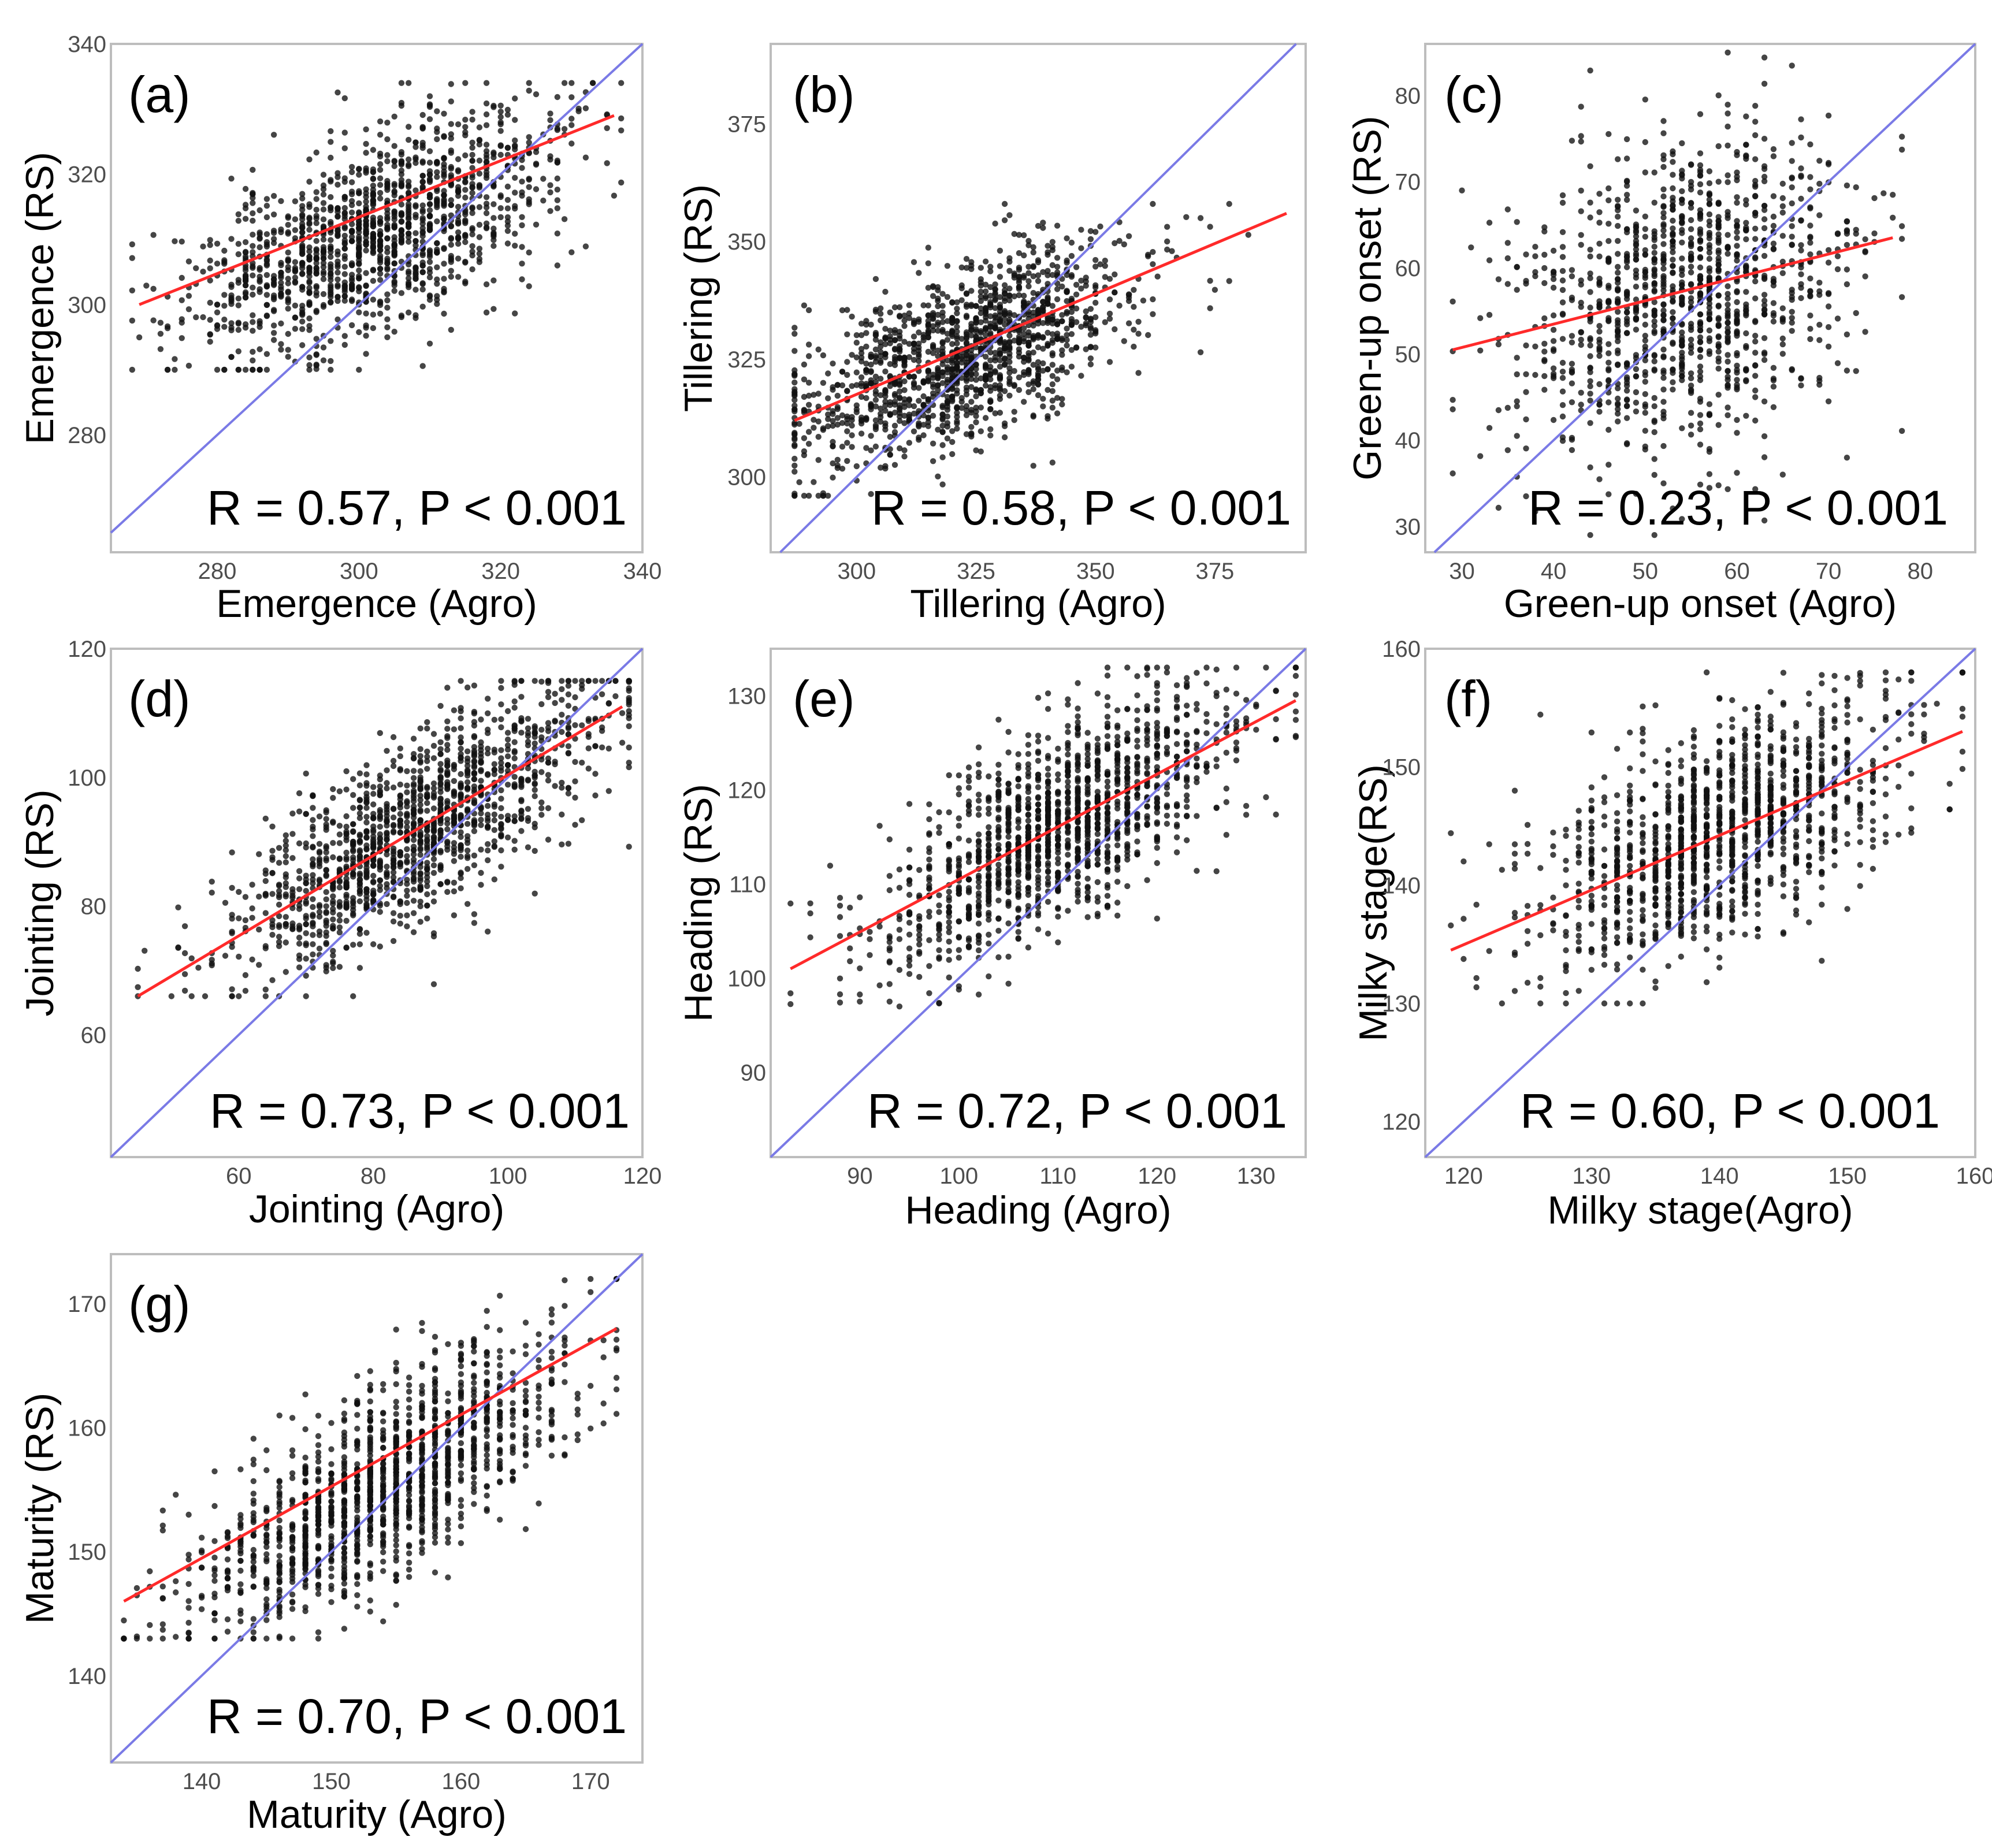 The height and width of the screenshot is (1848, 1992). Describe the element at coordinates (417, 508) in the screenshot. I see `stats-annotation: R = 0.57, P < 0.001` at that location.